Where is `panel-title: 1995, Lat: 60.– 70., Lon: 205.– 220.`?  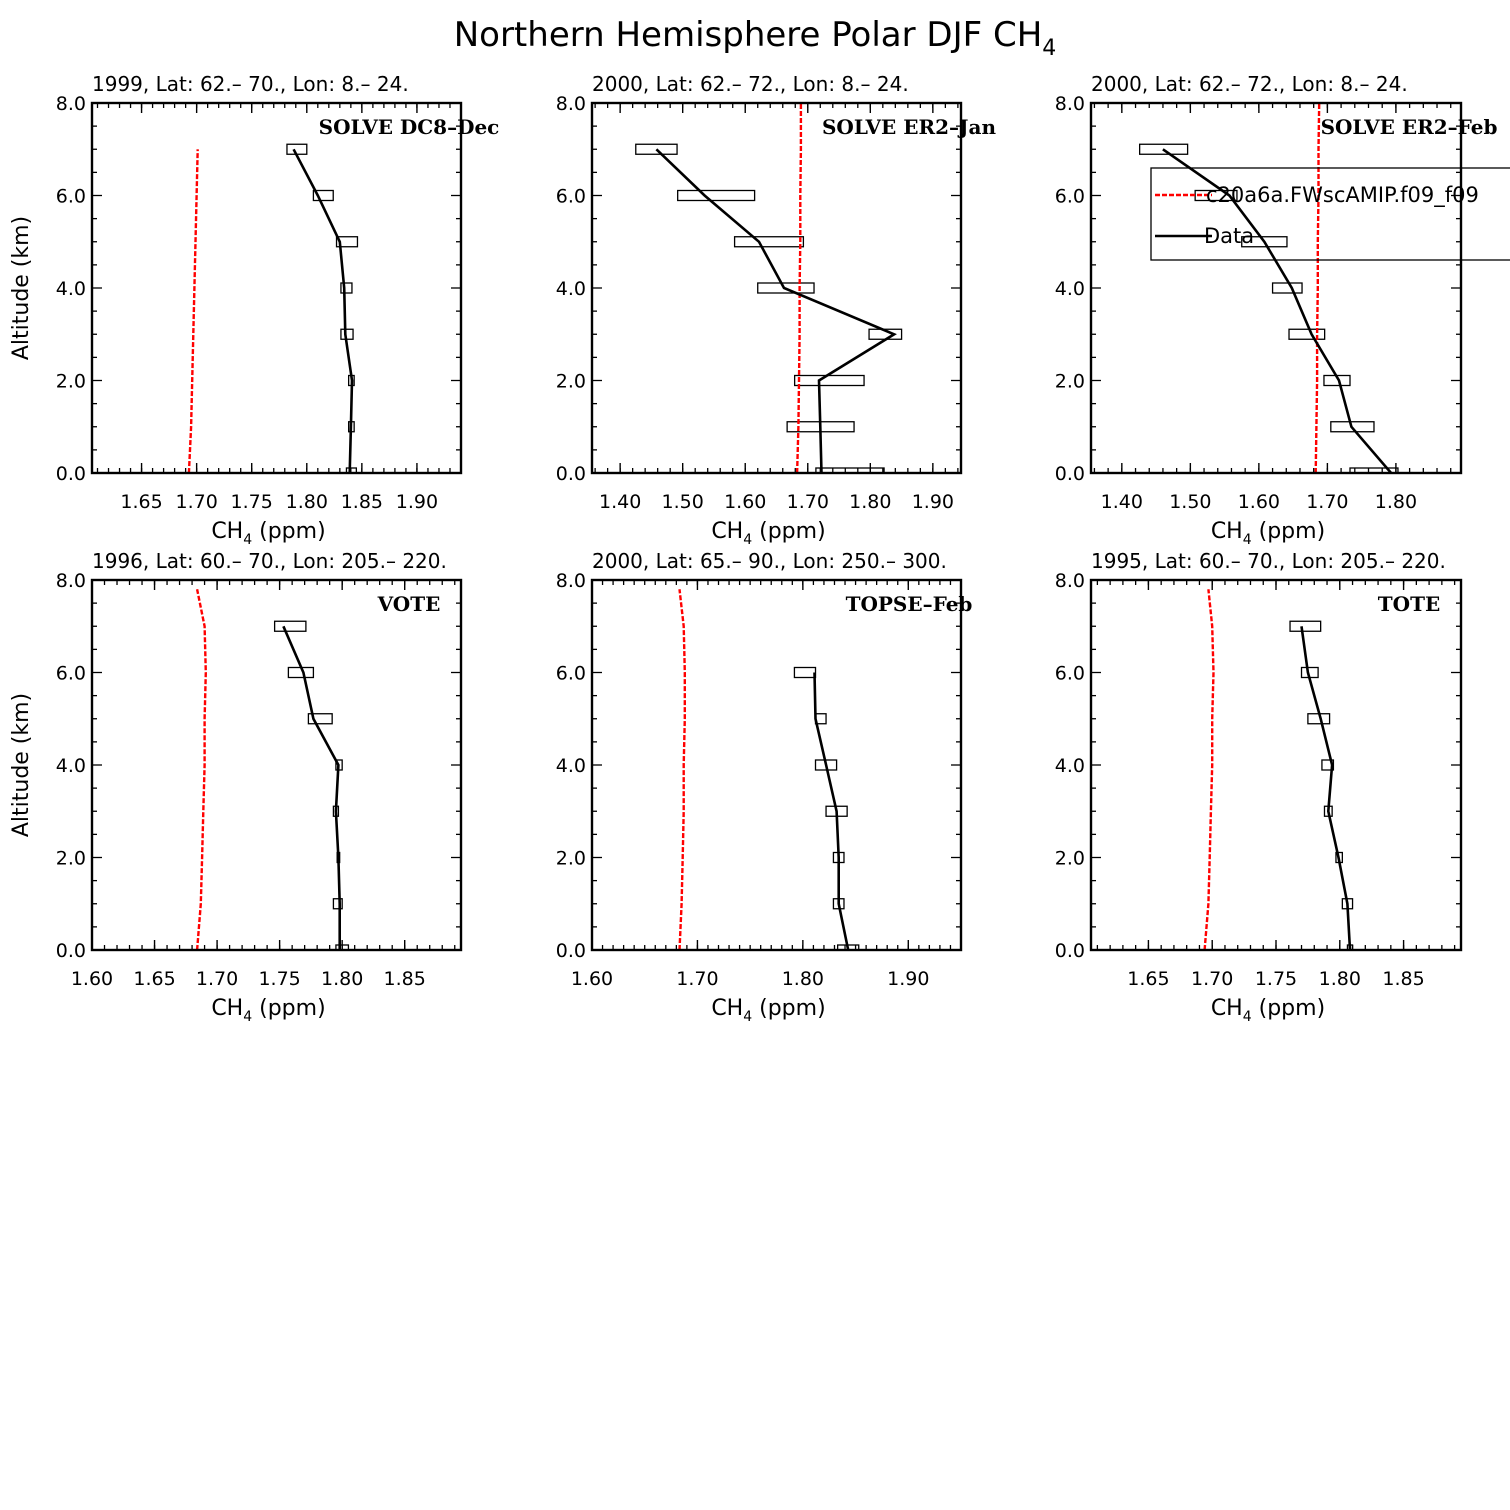 panel-title: 1995, Lat: 60.– 70., Lon: 205.– 220. is located at coordinates (1268, 561).